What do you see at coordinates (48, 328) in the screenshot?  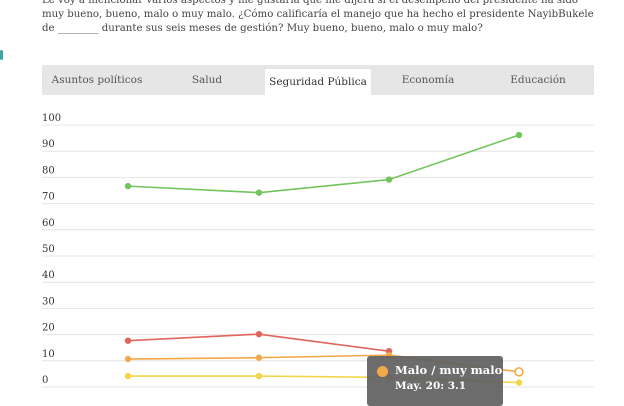 I see `y-tick-label-20: 20` at bounding box center [48, 328].